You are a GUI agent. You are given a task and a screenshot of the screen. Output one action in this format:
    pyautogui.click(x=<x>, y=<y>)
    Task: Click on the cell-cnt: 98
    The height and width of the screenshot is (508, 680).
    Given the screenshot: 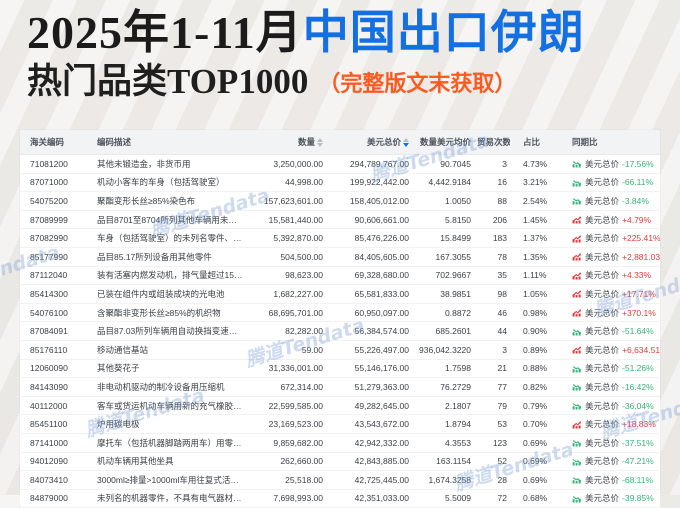 What is the action you would take?
    pyautogui.click(x=502, y=293)
    